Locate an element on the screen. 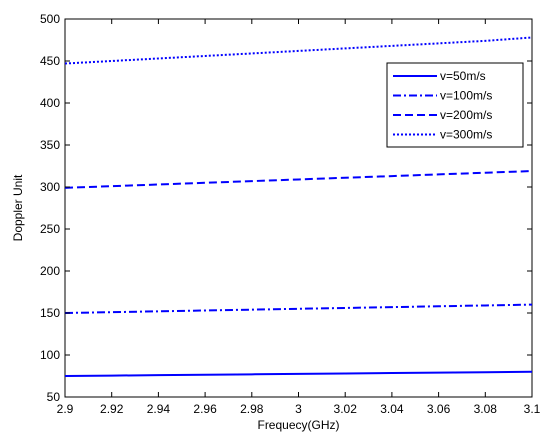 The width and height of the screenshot is (550, 436). y-tick-label: 350 is located at coordinates (50, 145).